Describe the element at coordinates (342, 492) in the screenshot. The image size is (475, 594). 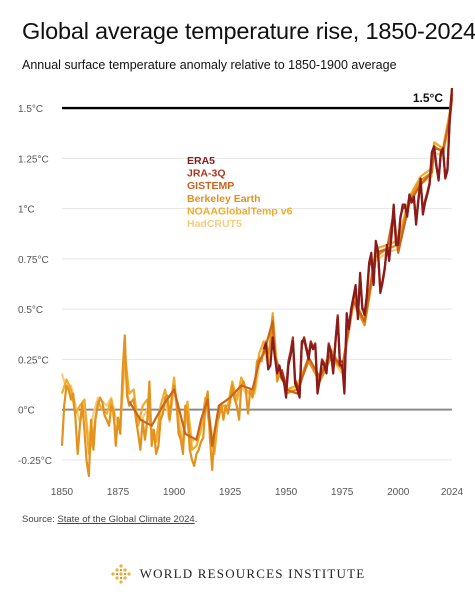
I see `x-tick-label: 1975` at that location.